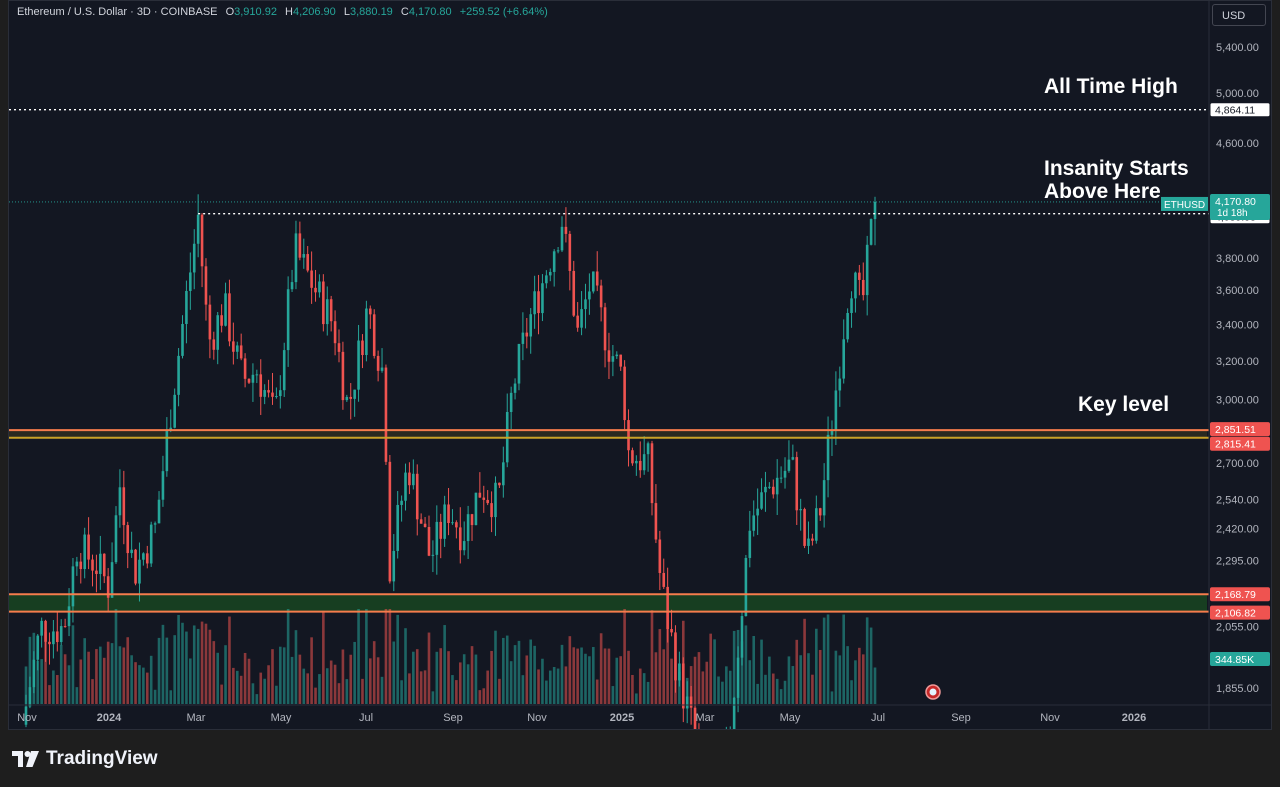 This screenshot has height=787, width=1280. What do you see at coordinates (117, 12) in the screenshot?
I see `symbol-title: Ethereum / U.S. Dollar · 3D · COINBASE` at bounding box center [117, 12].